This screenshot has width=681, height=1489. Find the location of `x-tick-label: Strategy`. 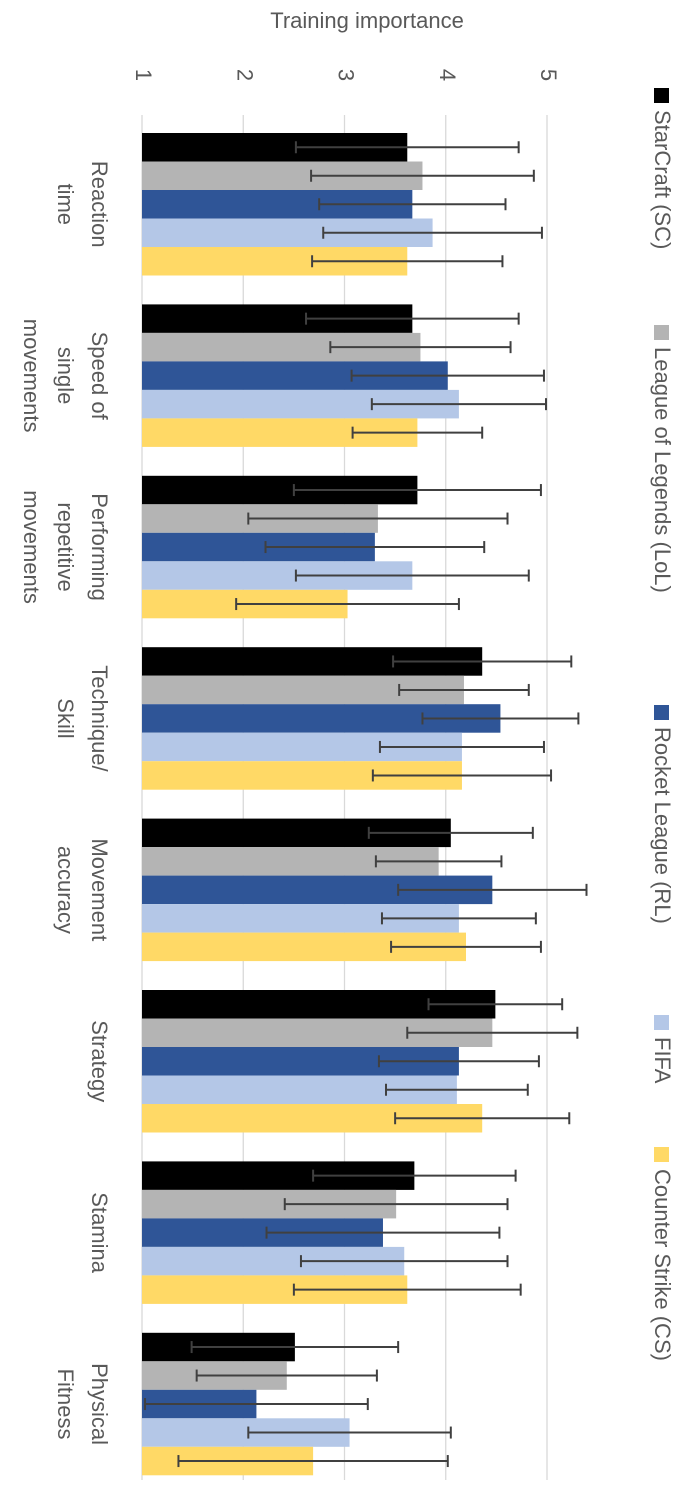

x-tick-label: Strategy is located at coordinates (99, 1061).